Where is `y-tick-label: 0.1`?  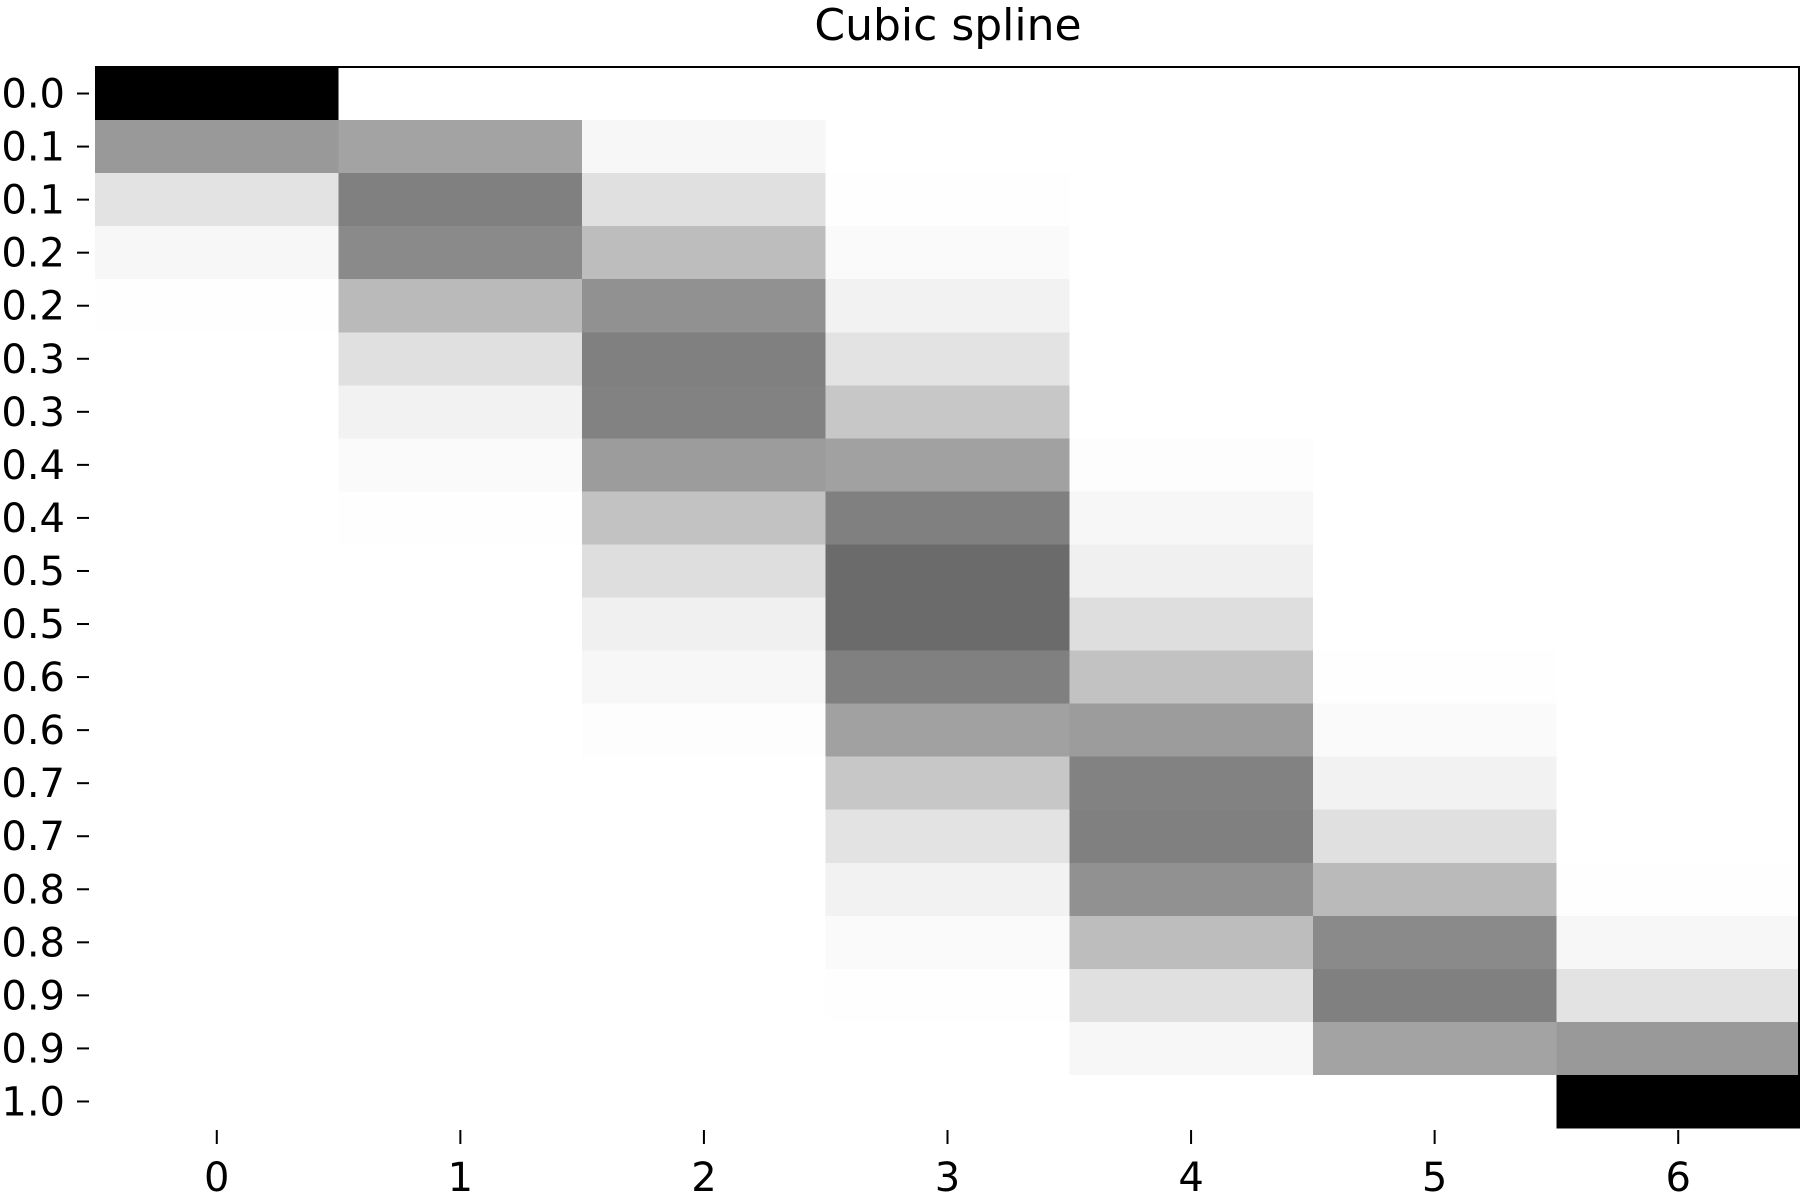 y-tick-label: 0.1 is located at coordinates (33, 148).